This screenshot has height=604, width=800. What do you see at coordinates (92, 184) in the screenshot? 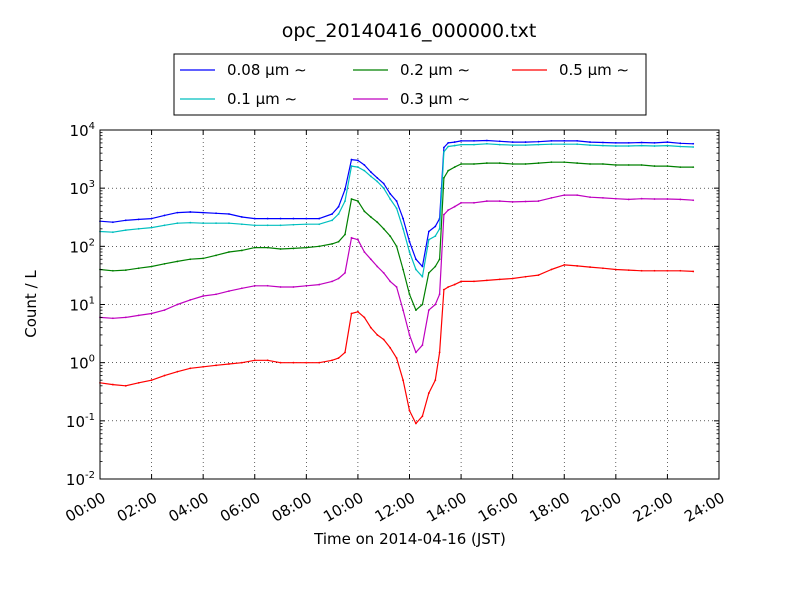
I see `y-tick-exponent: 3` at bounding box center [92, 184].